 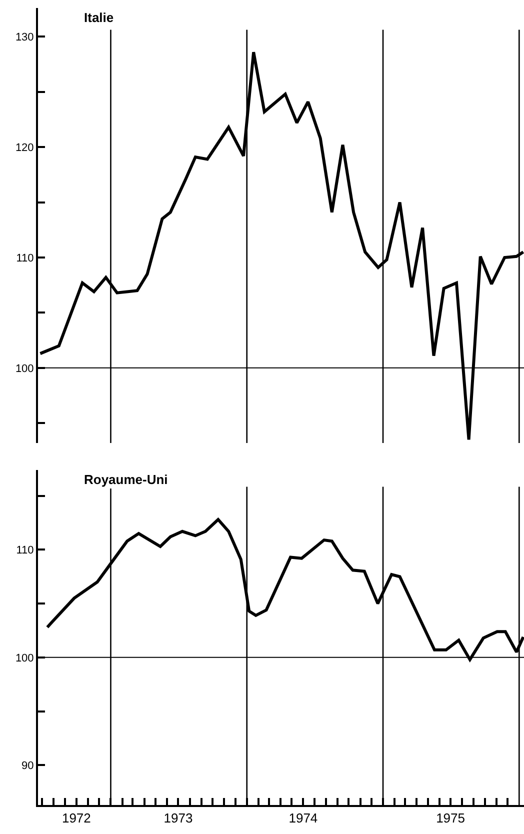 What do you see at coordinates (99, 17) in the screenshot?
I see `chart-title: Italie` at bounding box center [99, 17].